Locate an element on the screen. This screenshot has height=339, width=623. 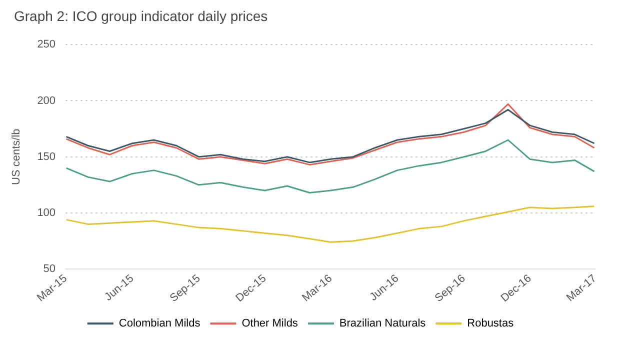
y-tick-label: 200 is located at coordinates (46, 100).